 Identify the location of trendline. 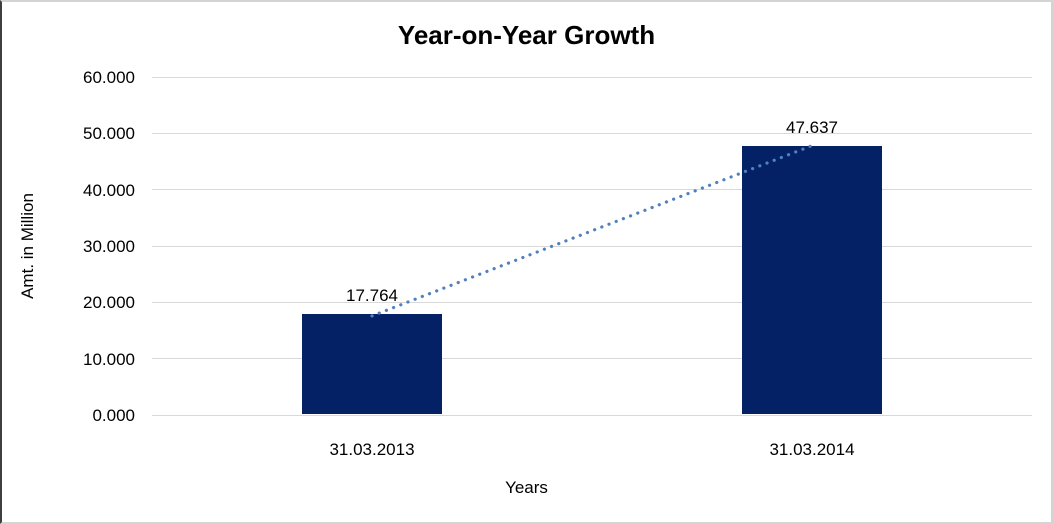
(592, 231).